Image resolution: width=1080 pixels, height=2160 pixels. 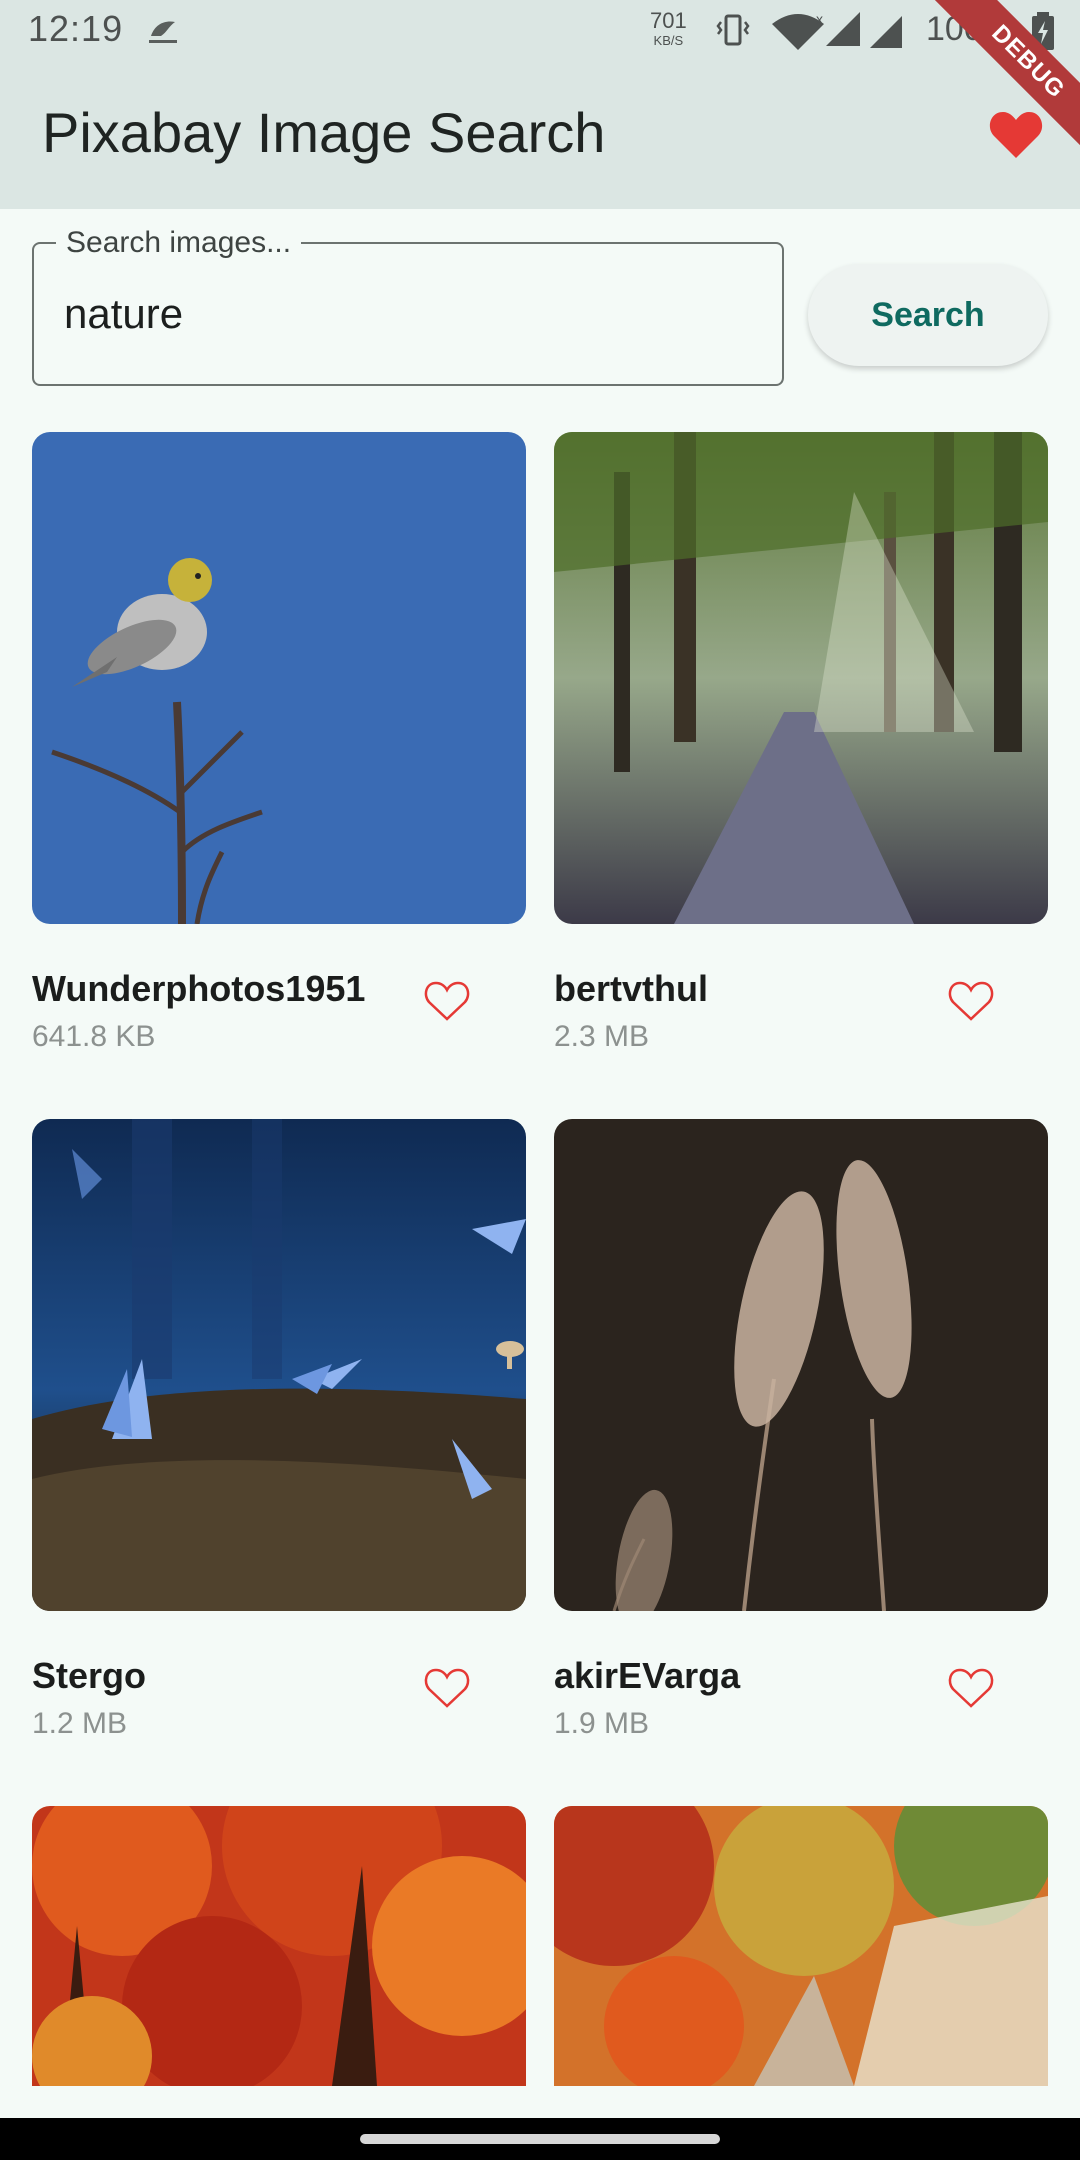 What do you see at coordinates (631, 988) in the screenshot?
I see `result-author: bertvthul` at bounding box center [631, 988].